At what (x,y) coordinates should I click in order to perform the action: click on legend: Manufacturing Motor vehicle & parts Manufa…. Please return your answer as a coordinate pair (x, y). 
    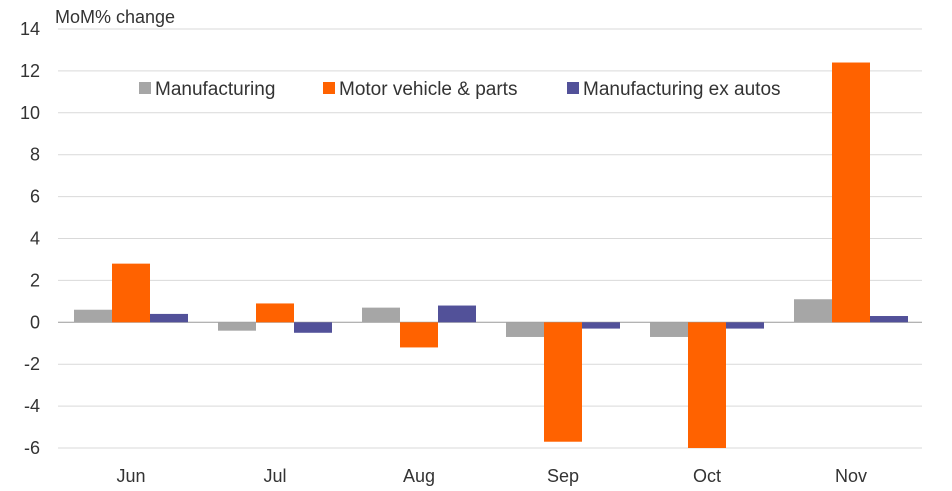
    Looking at the image, I should click on (460, 89).